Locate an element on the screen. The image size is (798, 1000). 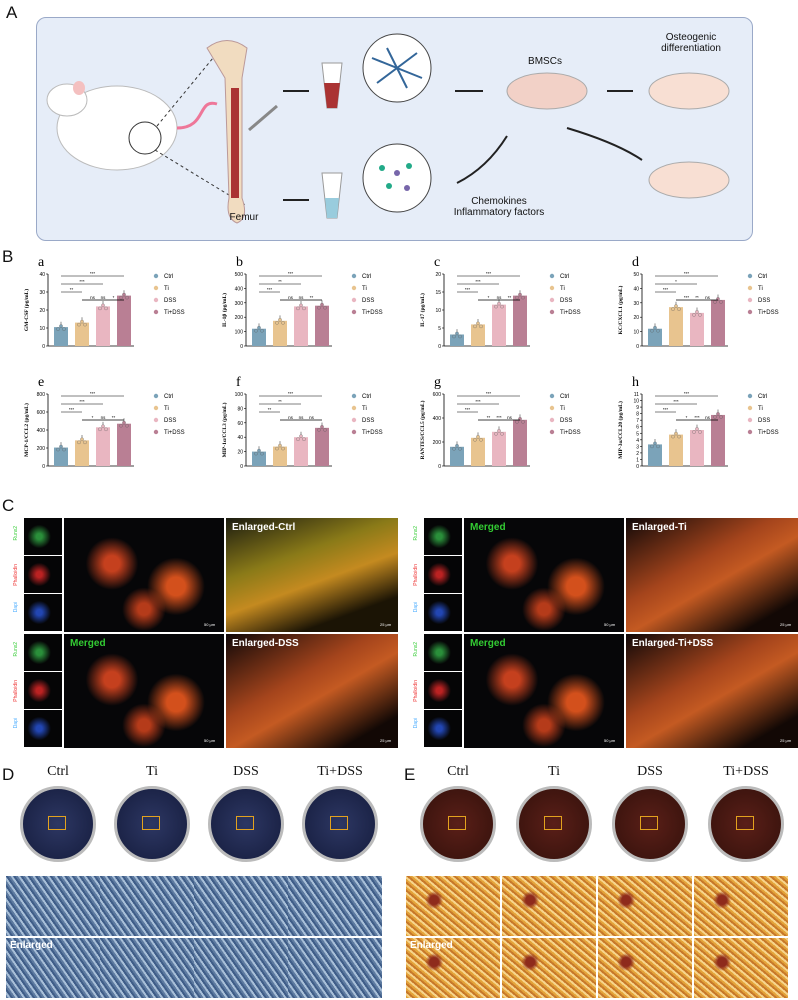
panel-d-zoom-box is located at coordinates (151, 823).